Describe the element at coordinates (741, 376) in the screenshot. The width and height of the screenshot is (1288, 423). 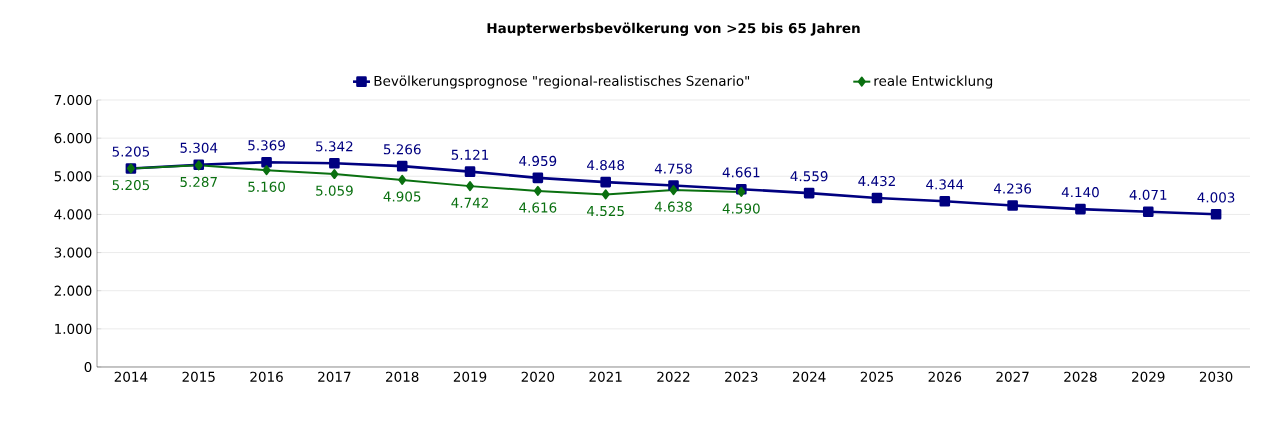
I see `x-tick-label: 2023` at that location.